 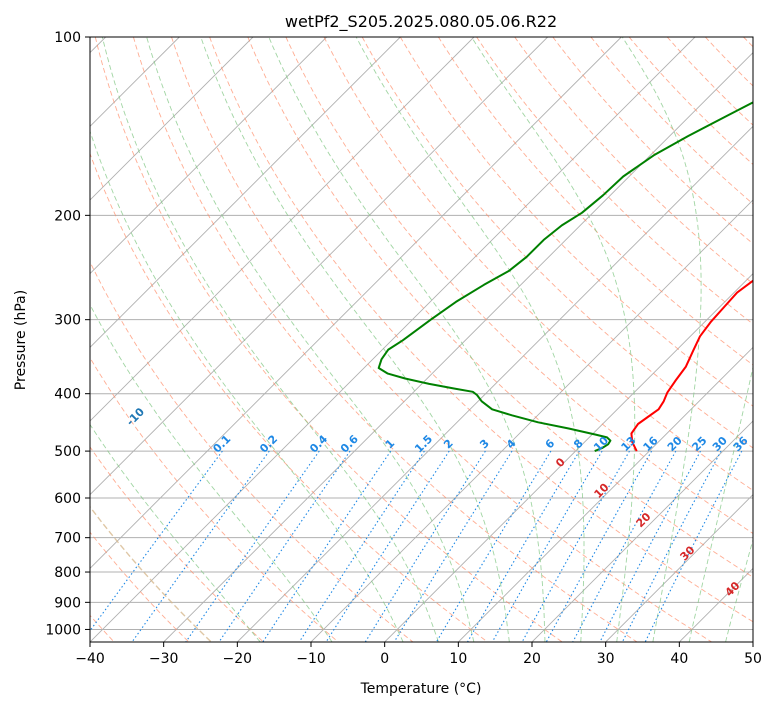 I want to click on y-tick-label: 200, so click(x=67, y=216).